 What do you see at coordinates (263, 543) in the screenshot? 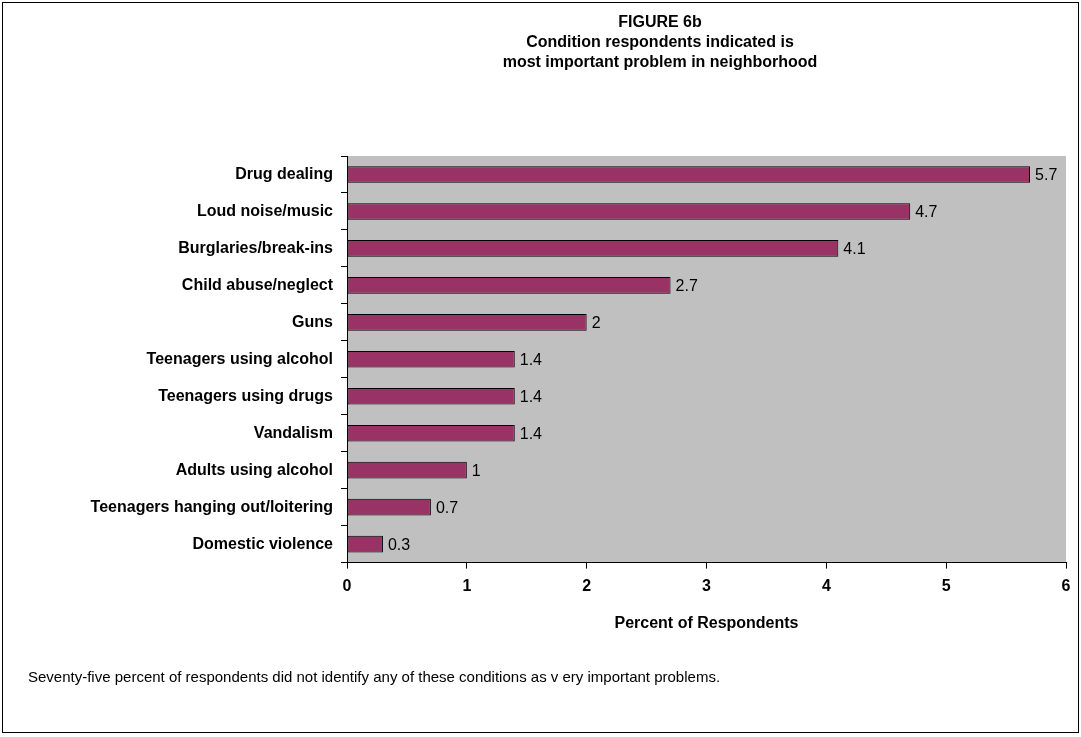
I see `y-tick-label: Domestic violence` at bounding box center [263, 543].